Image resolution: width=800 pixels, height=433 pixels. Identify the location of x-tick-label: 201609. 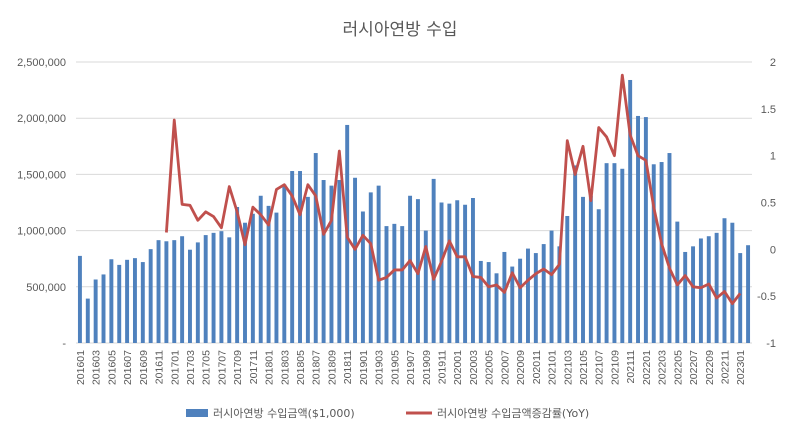
(144, 367).